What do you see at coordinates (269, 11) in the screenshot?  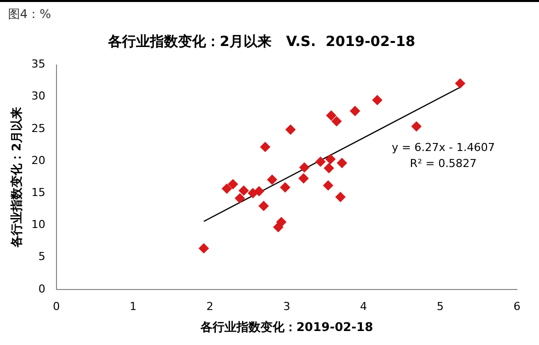 I see `caption: 图4：%` at bounding box center [269, 11].